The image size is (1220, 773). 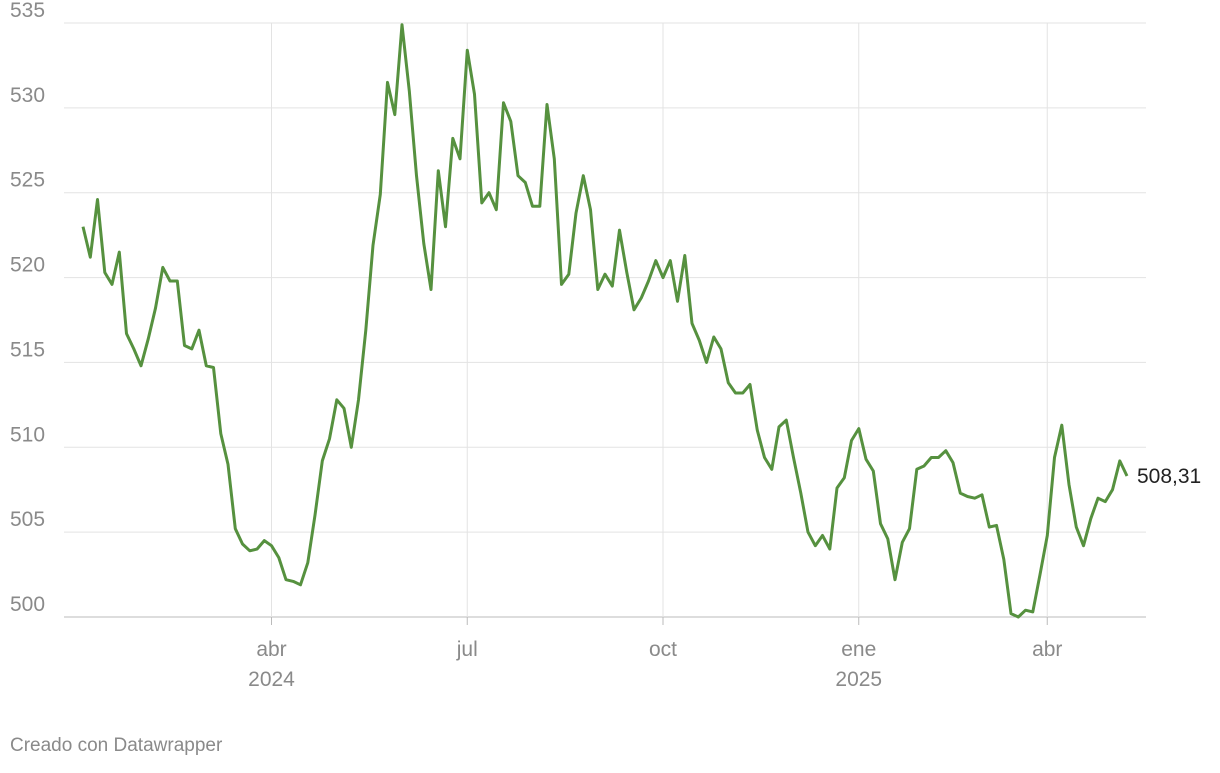 I want to click on y-tick-label: 505, so click(x=27, y=519).